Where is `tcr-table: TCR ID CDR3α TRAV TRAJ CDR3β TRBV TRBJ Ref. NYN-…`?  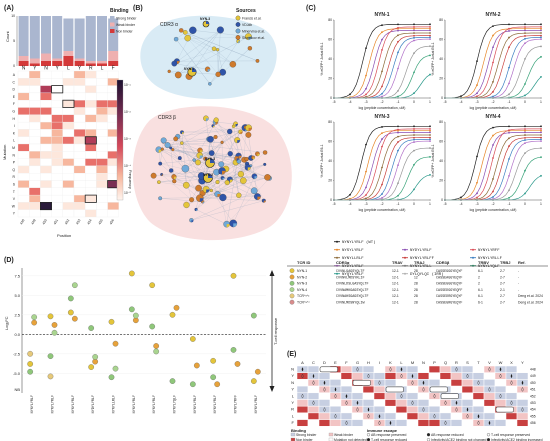 tcr-table: TCR ID CDR3α TRAV TRAJ CDR3β TRBV TRBJ Ref. NYN-… is located at coordinates (417, 283).